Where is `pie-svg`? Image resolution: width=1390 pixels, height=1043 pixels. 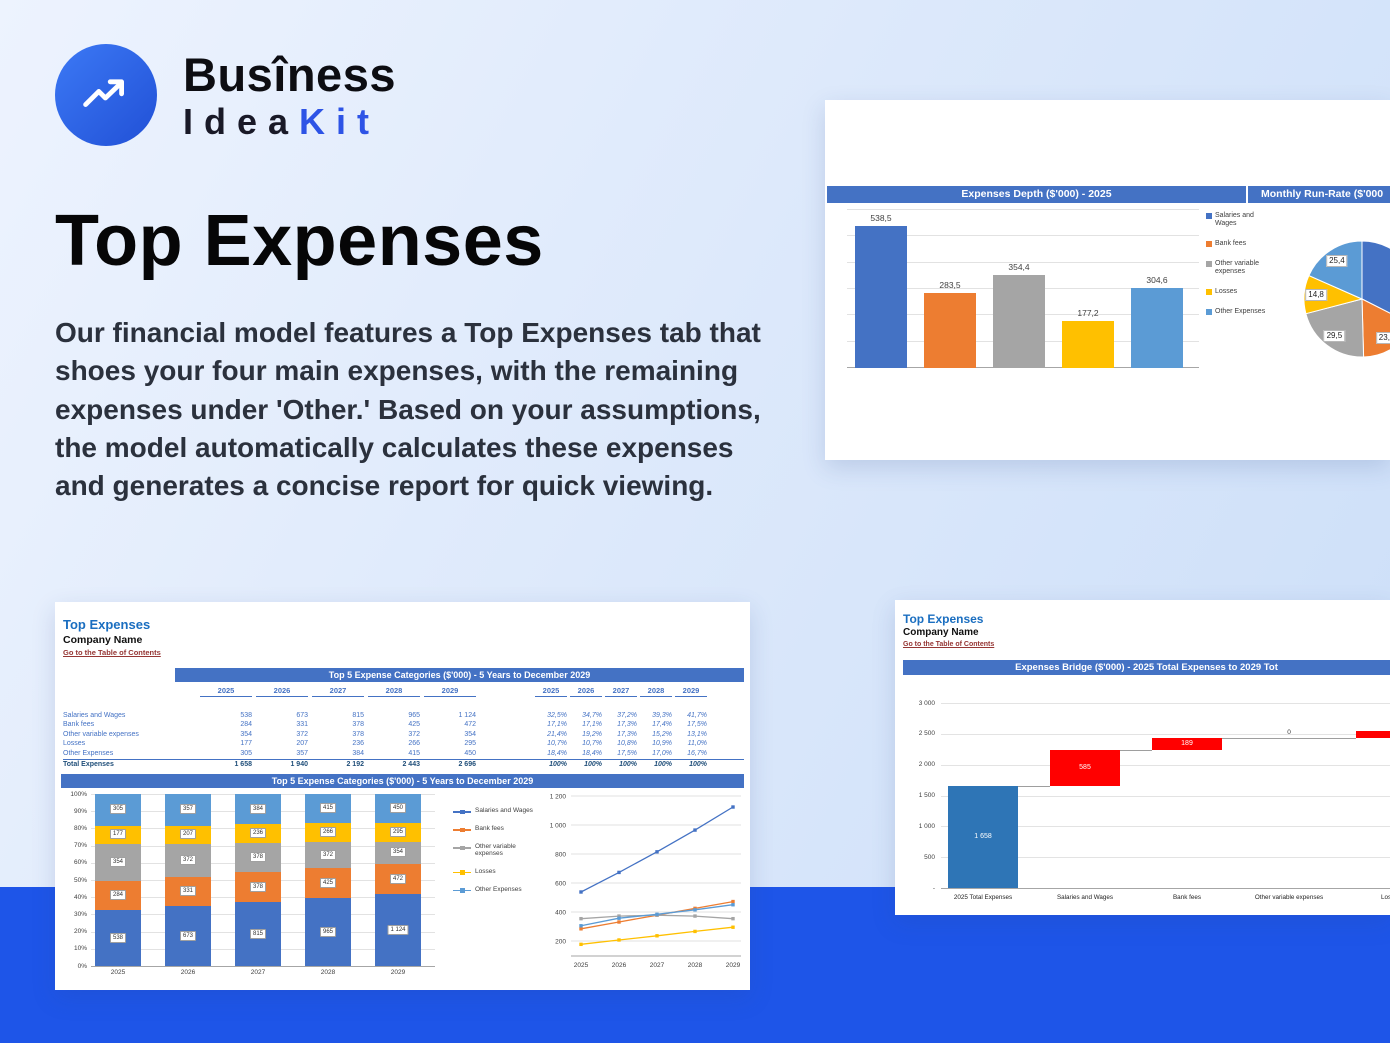 pie-svg is located at coordinates (1346, 299).